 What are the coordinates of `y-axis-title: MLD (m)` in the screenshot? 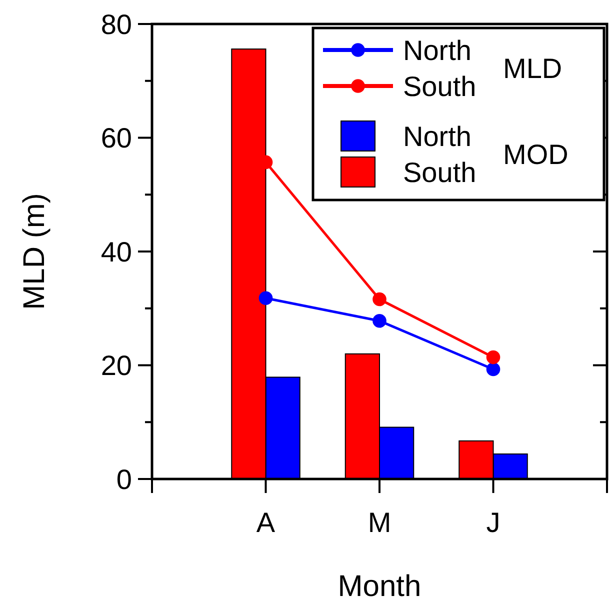 It's located at (34, 251).